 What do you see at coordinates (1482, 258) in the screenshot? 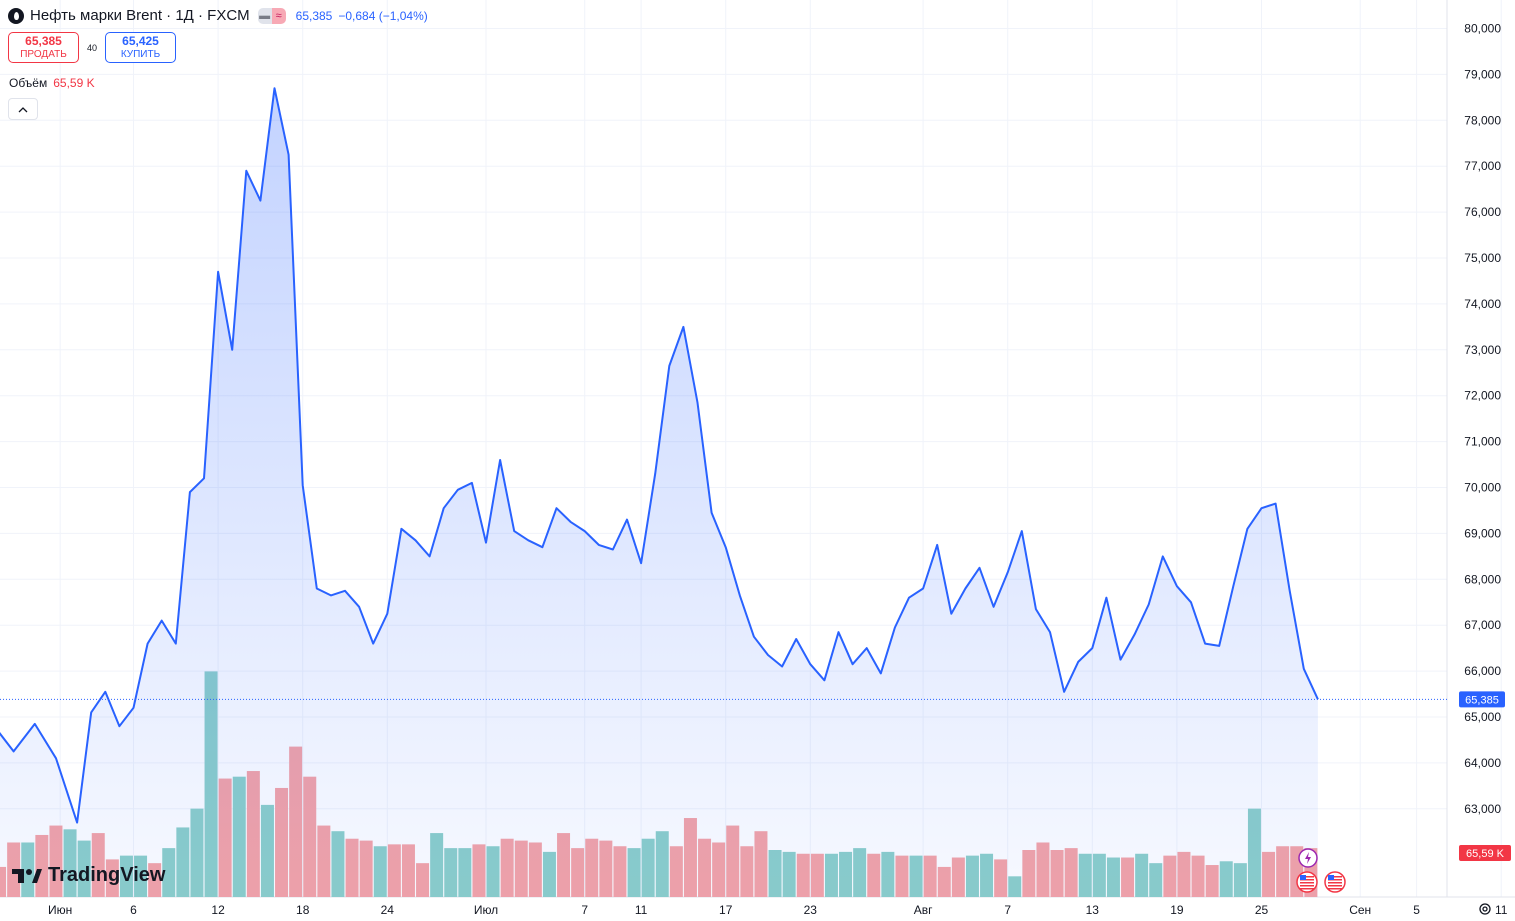
I see `y-tick-label: 75,000` at bounding box center [1482, 258].